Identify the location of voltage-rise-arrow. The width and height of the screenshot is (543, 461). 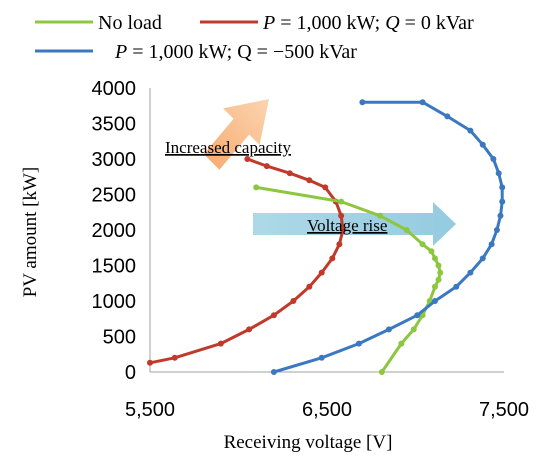
(354, 224).